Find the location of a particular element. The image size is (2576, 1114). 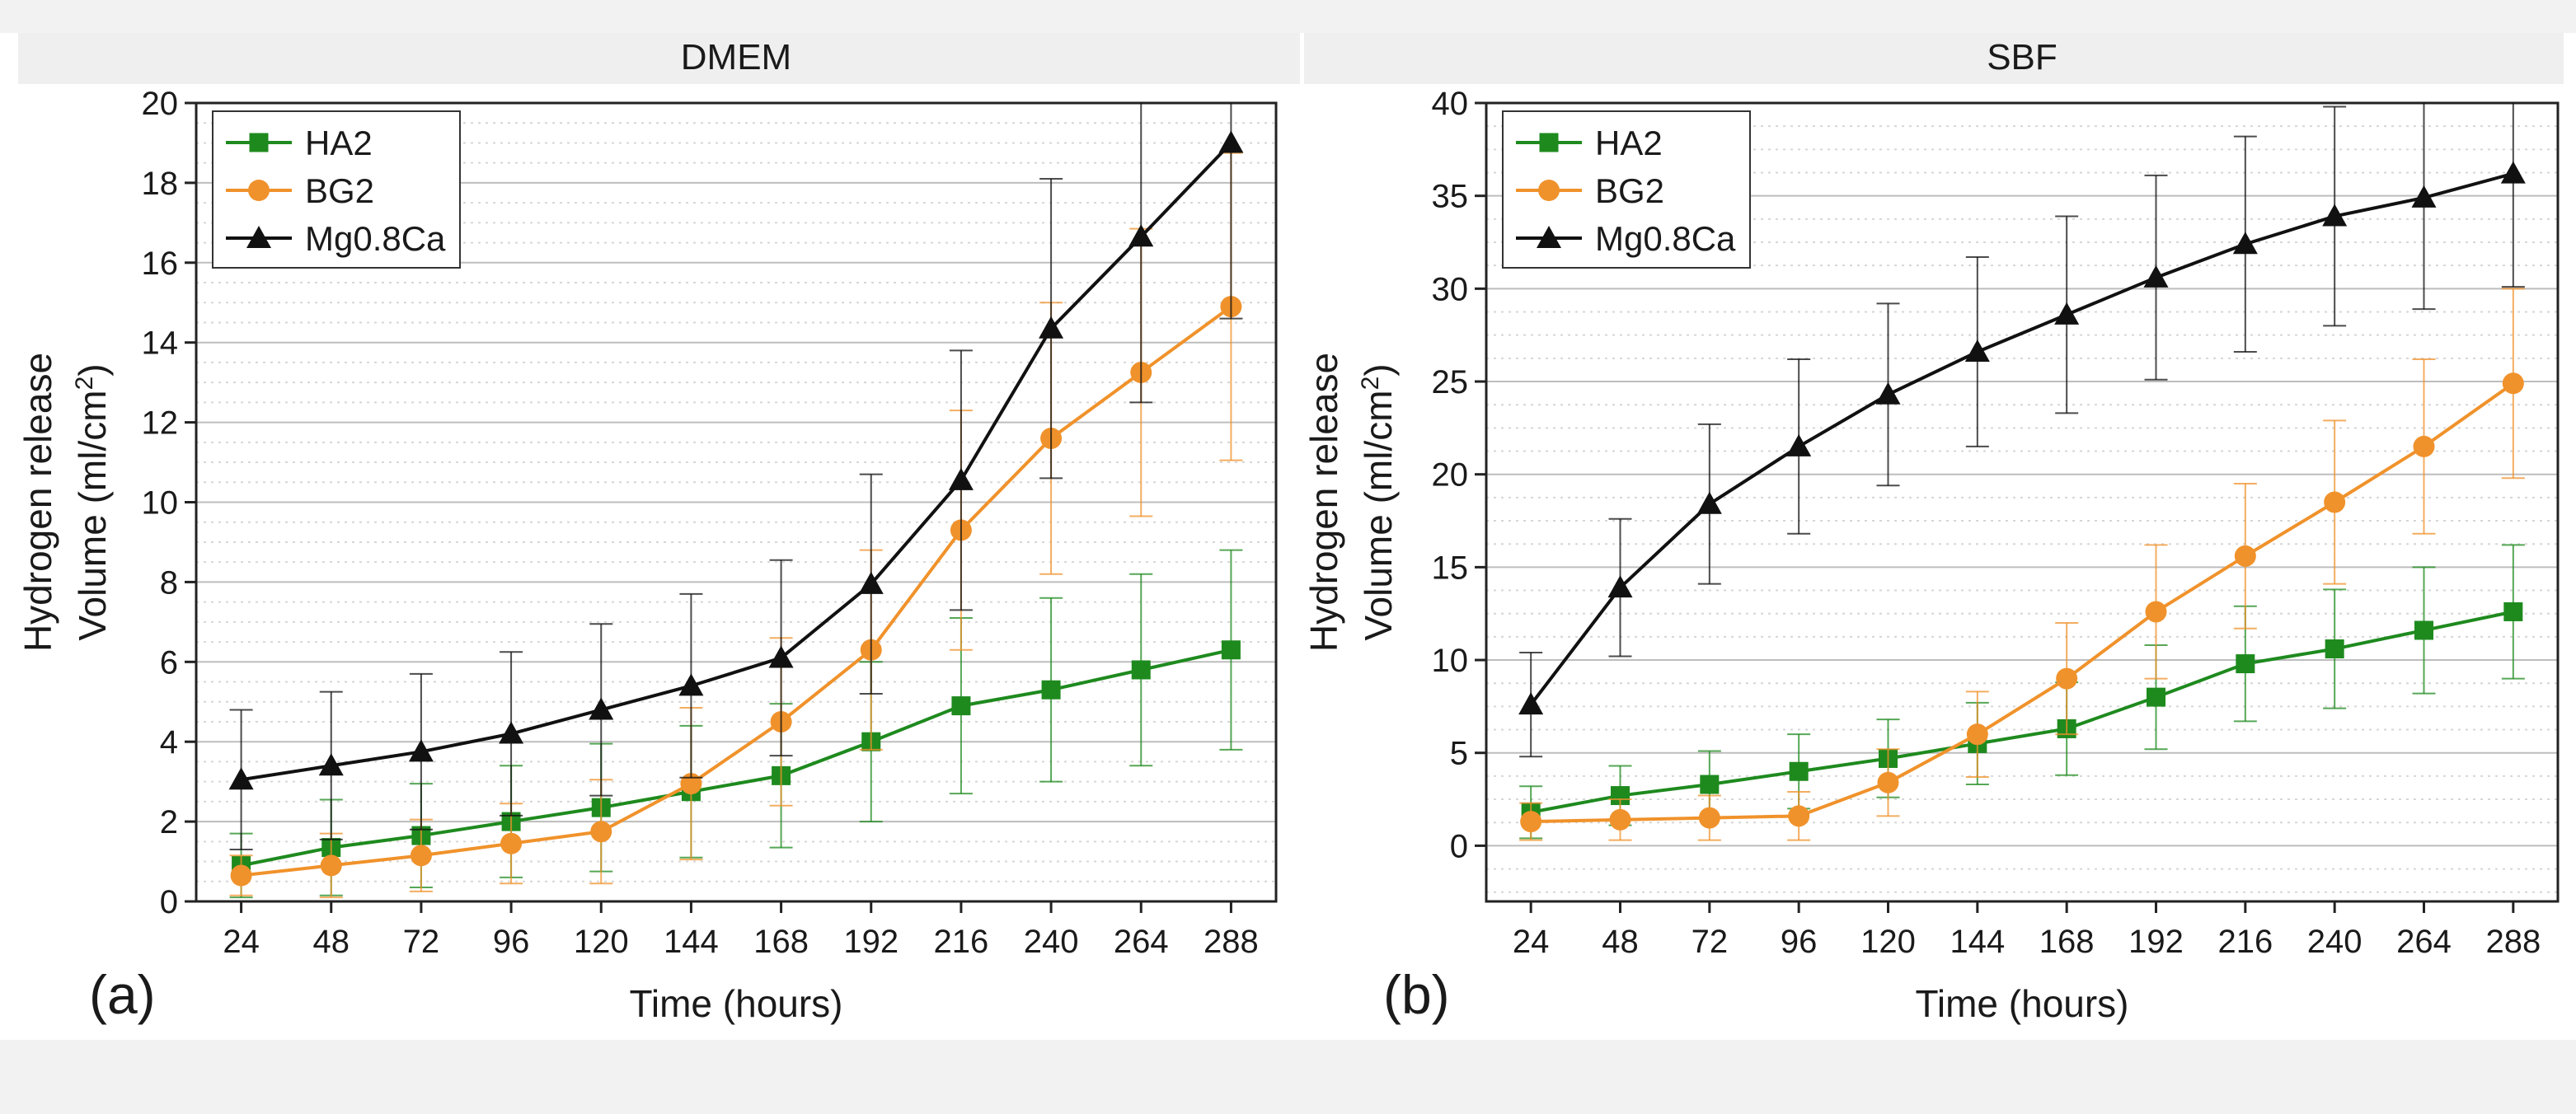

x-axis-label: Time (hours) is located at coordinates (737, 1003).